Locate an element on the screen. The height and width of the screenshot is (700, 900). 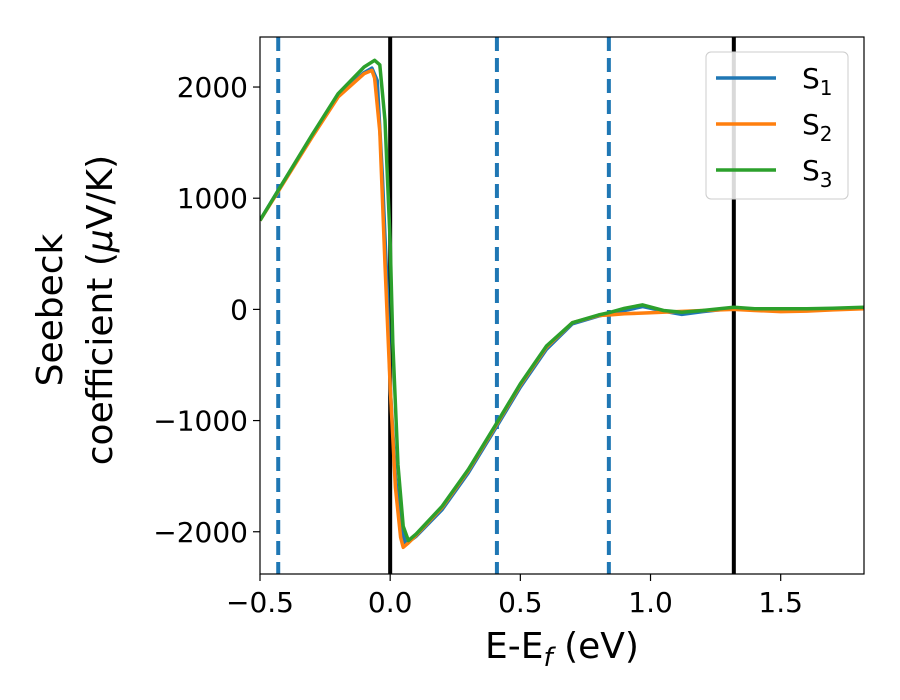
legend-box is located at coordinates (777, 125).